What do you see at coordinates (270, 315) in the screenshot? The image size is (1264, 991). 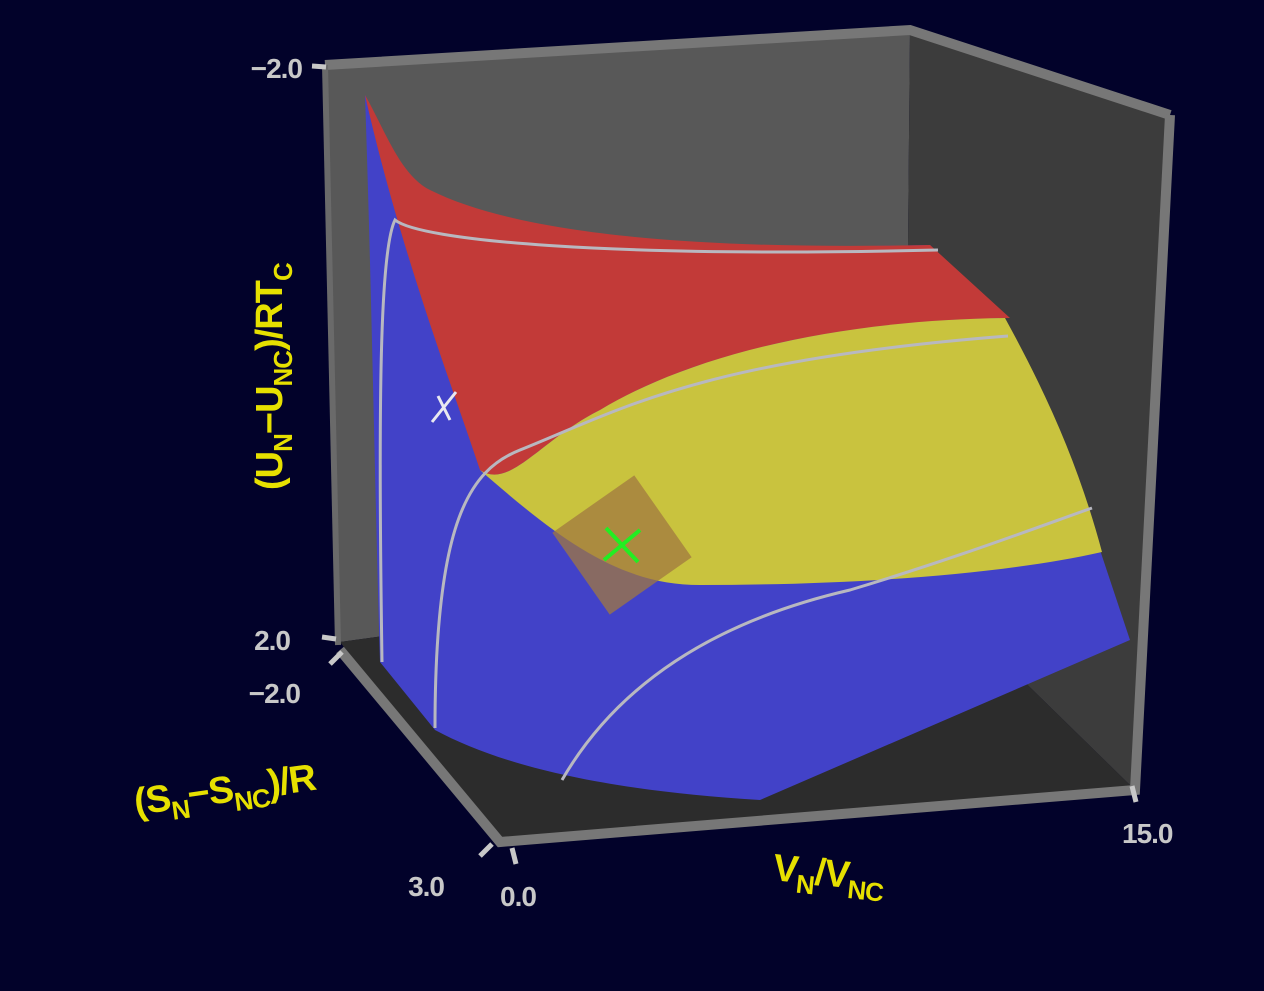 I see `label-part: )/RT` at bounding box center [270, 315].